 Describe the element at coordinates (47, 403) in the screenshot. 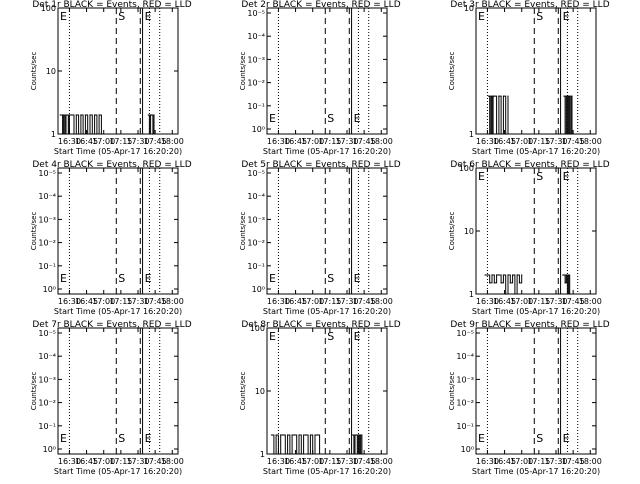

I see `y-tick-label: 10⁻²` at that location.